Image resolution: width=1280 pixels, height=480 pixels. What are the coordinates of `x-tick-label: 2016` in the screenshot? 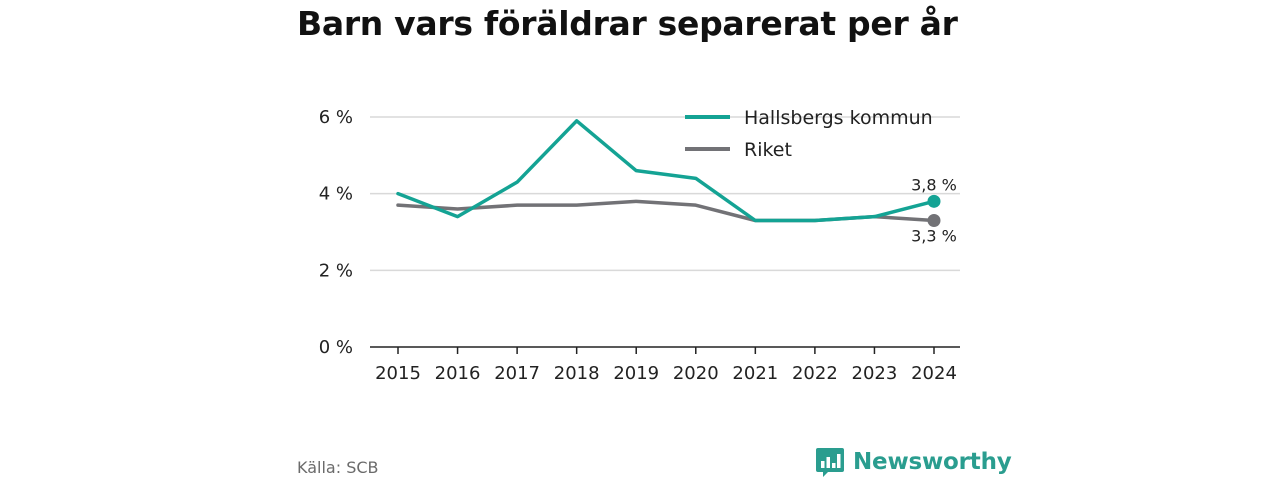 It's located at (458, 373).